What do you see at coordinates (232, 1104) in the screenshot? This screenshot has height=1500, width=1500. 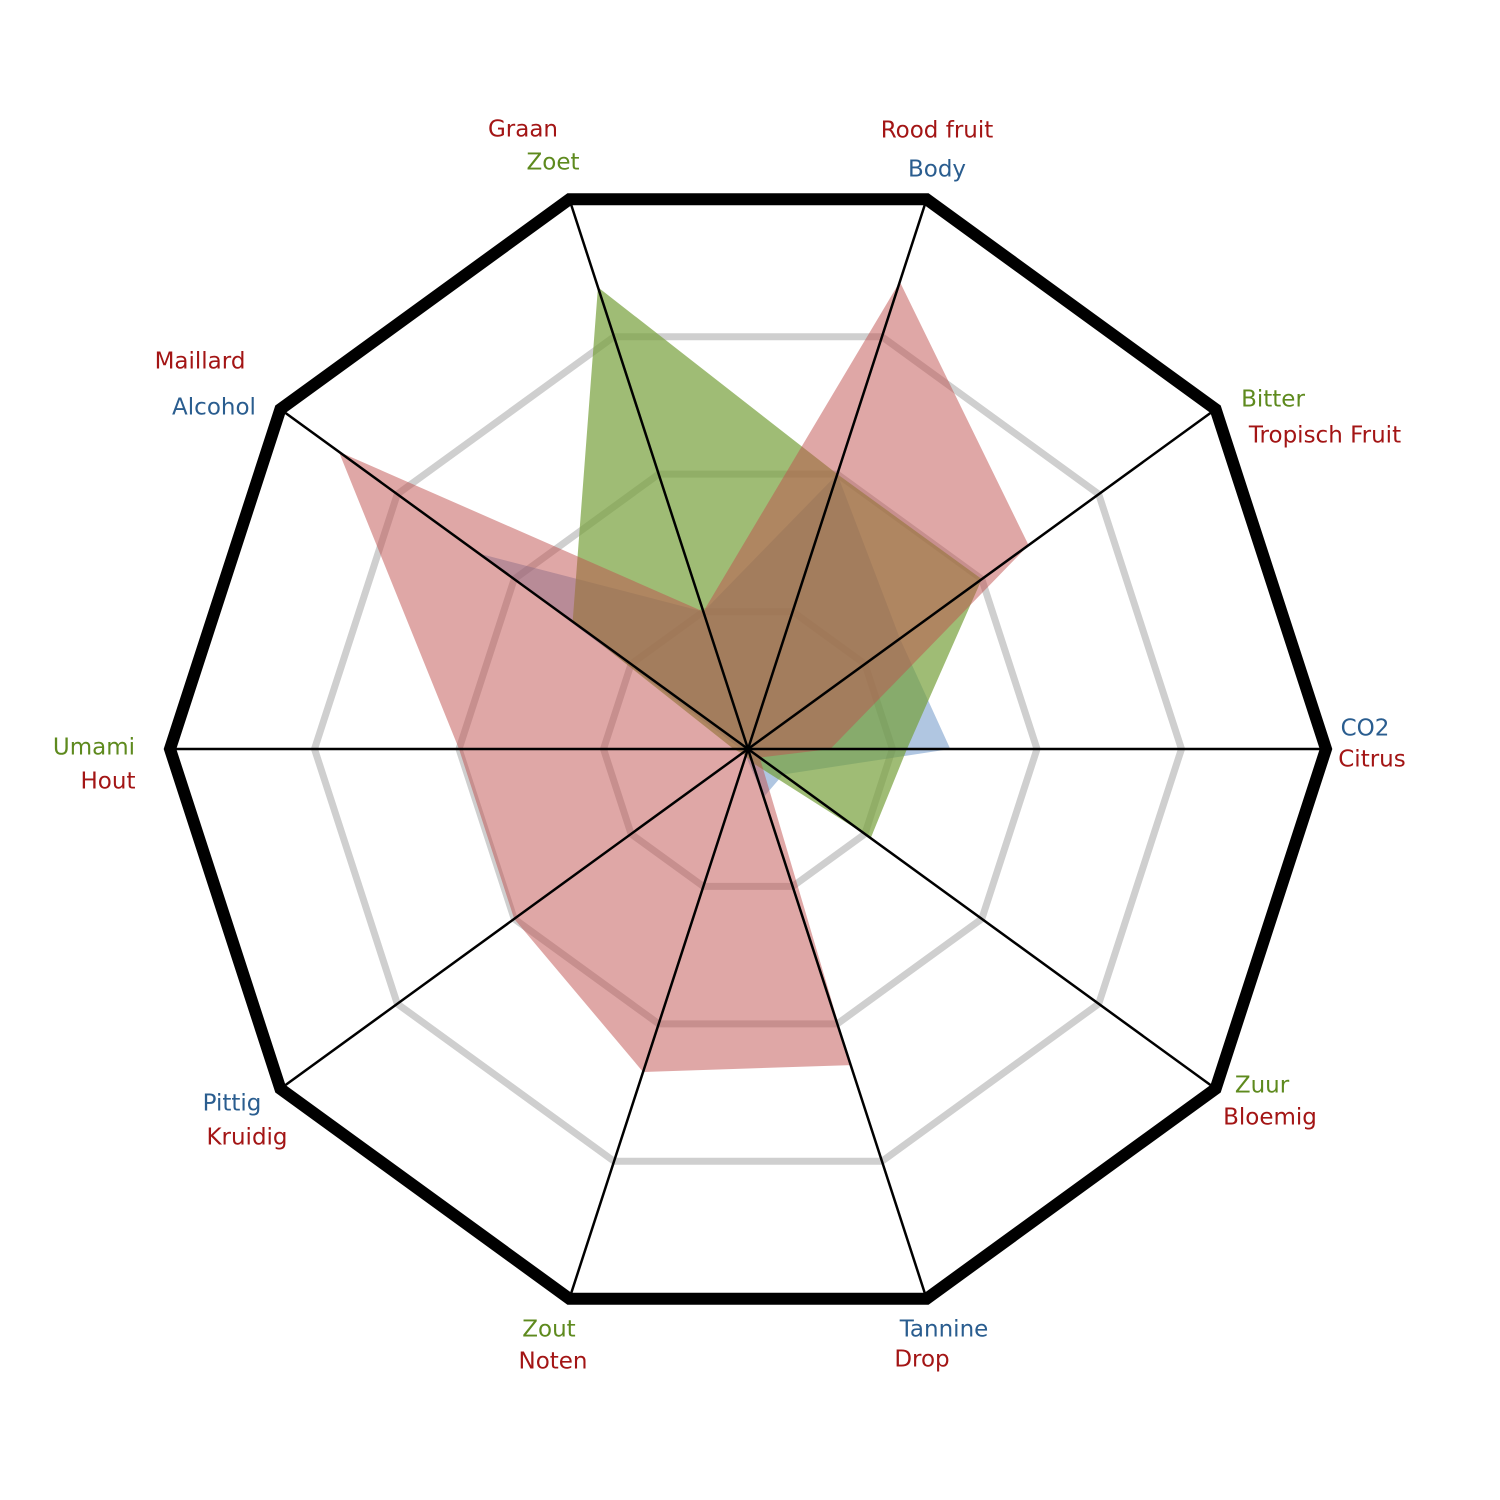 I see `taste-label: Pittig` at bounding box center [232, 1104].